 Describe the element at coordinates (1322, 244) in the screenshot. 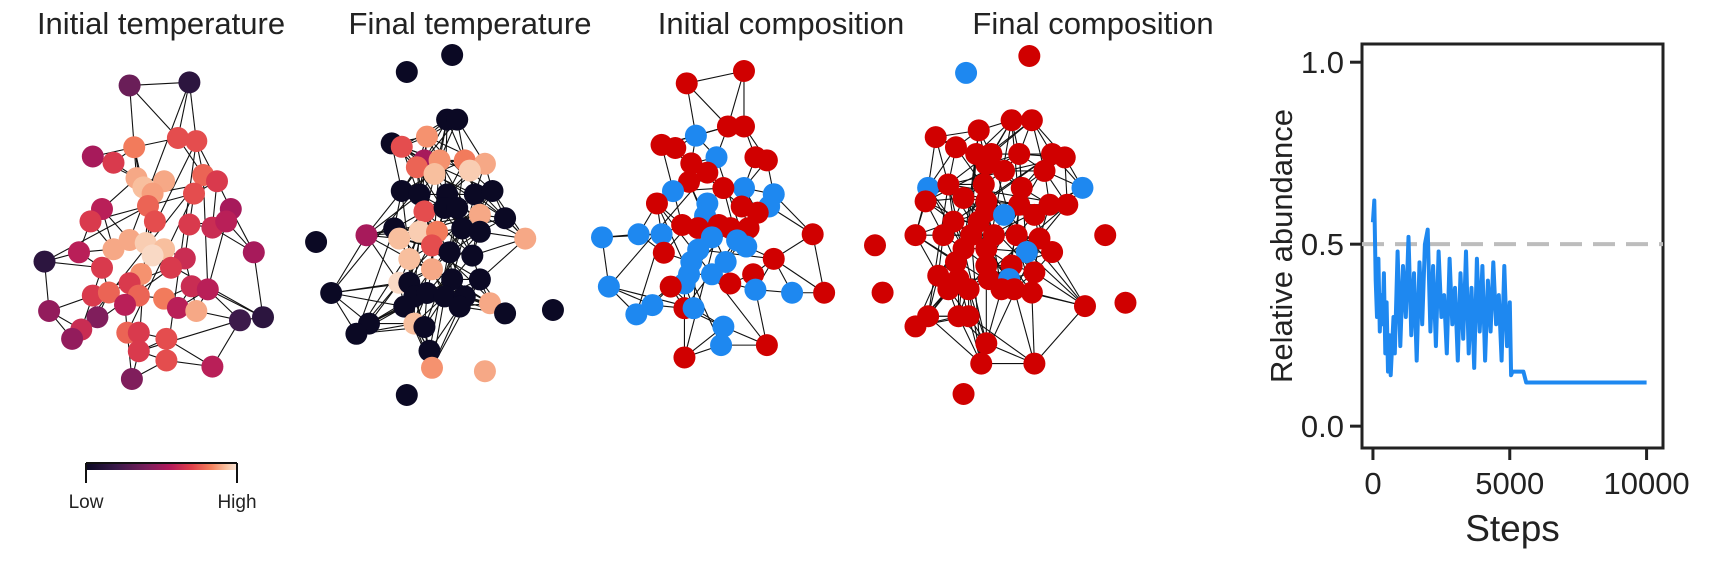

I see `y-tick-label: 0.5` at that location.